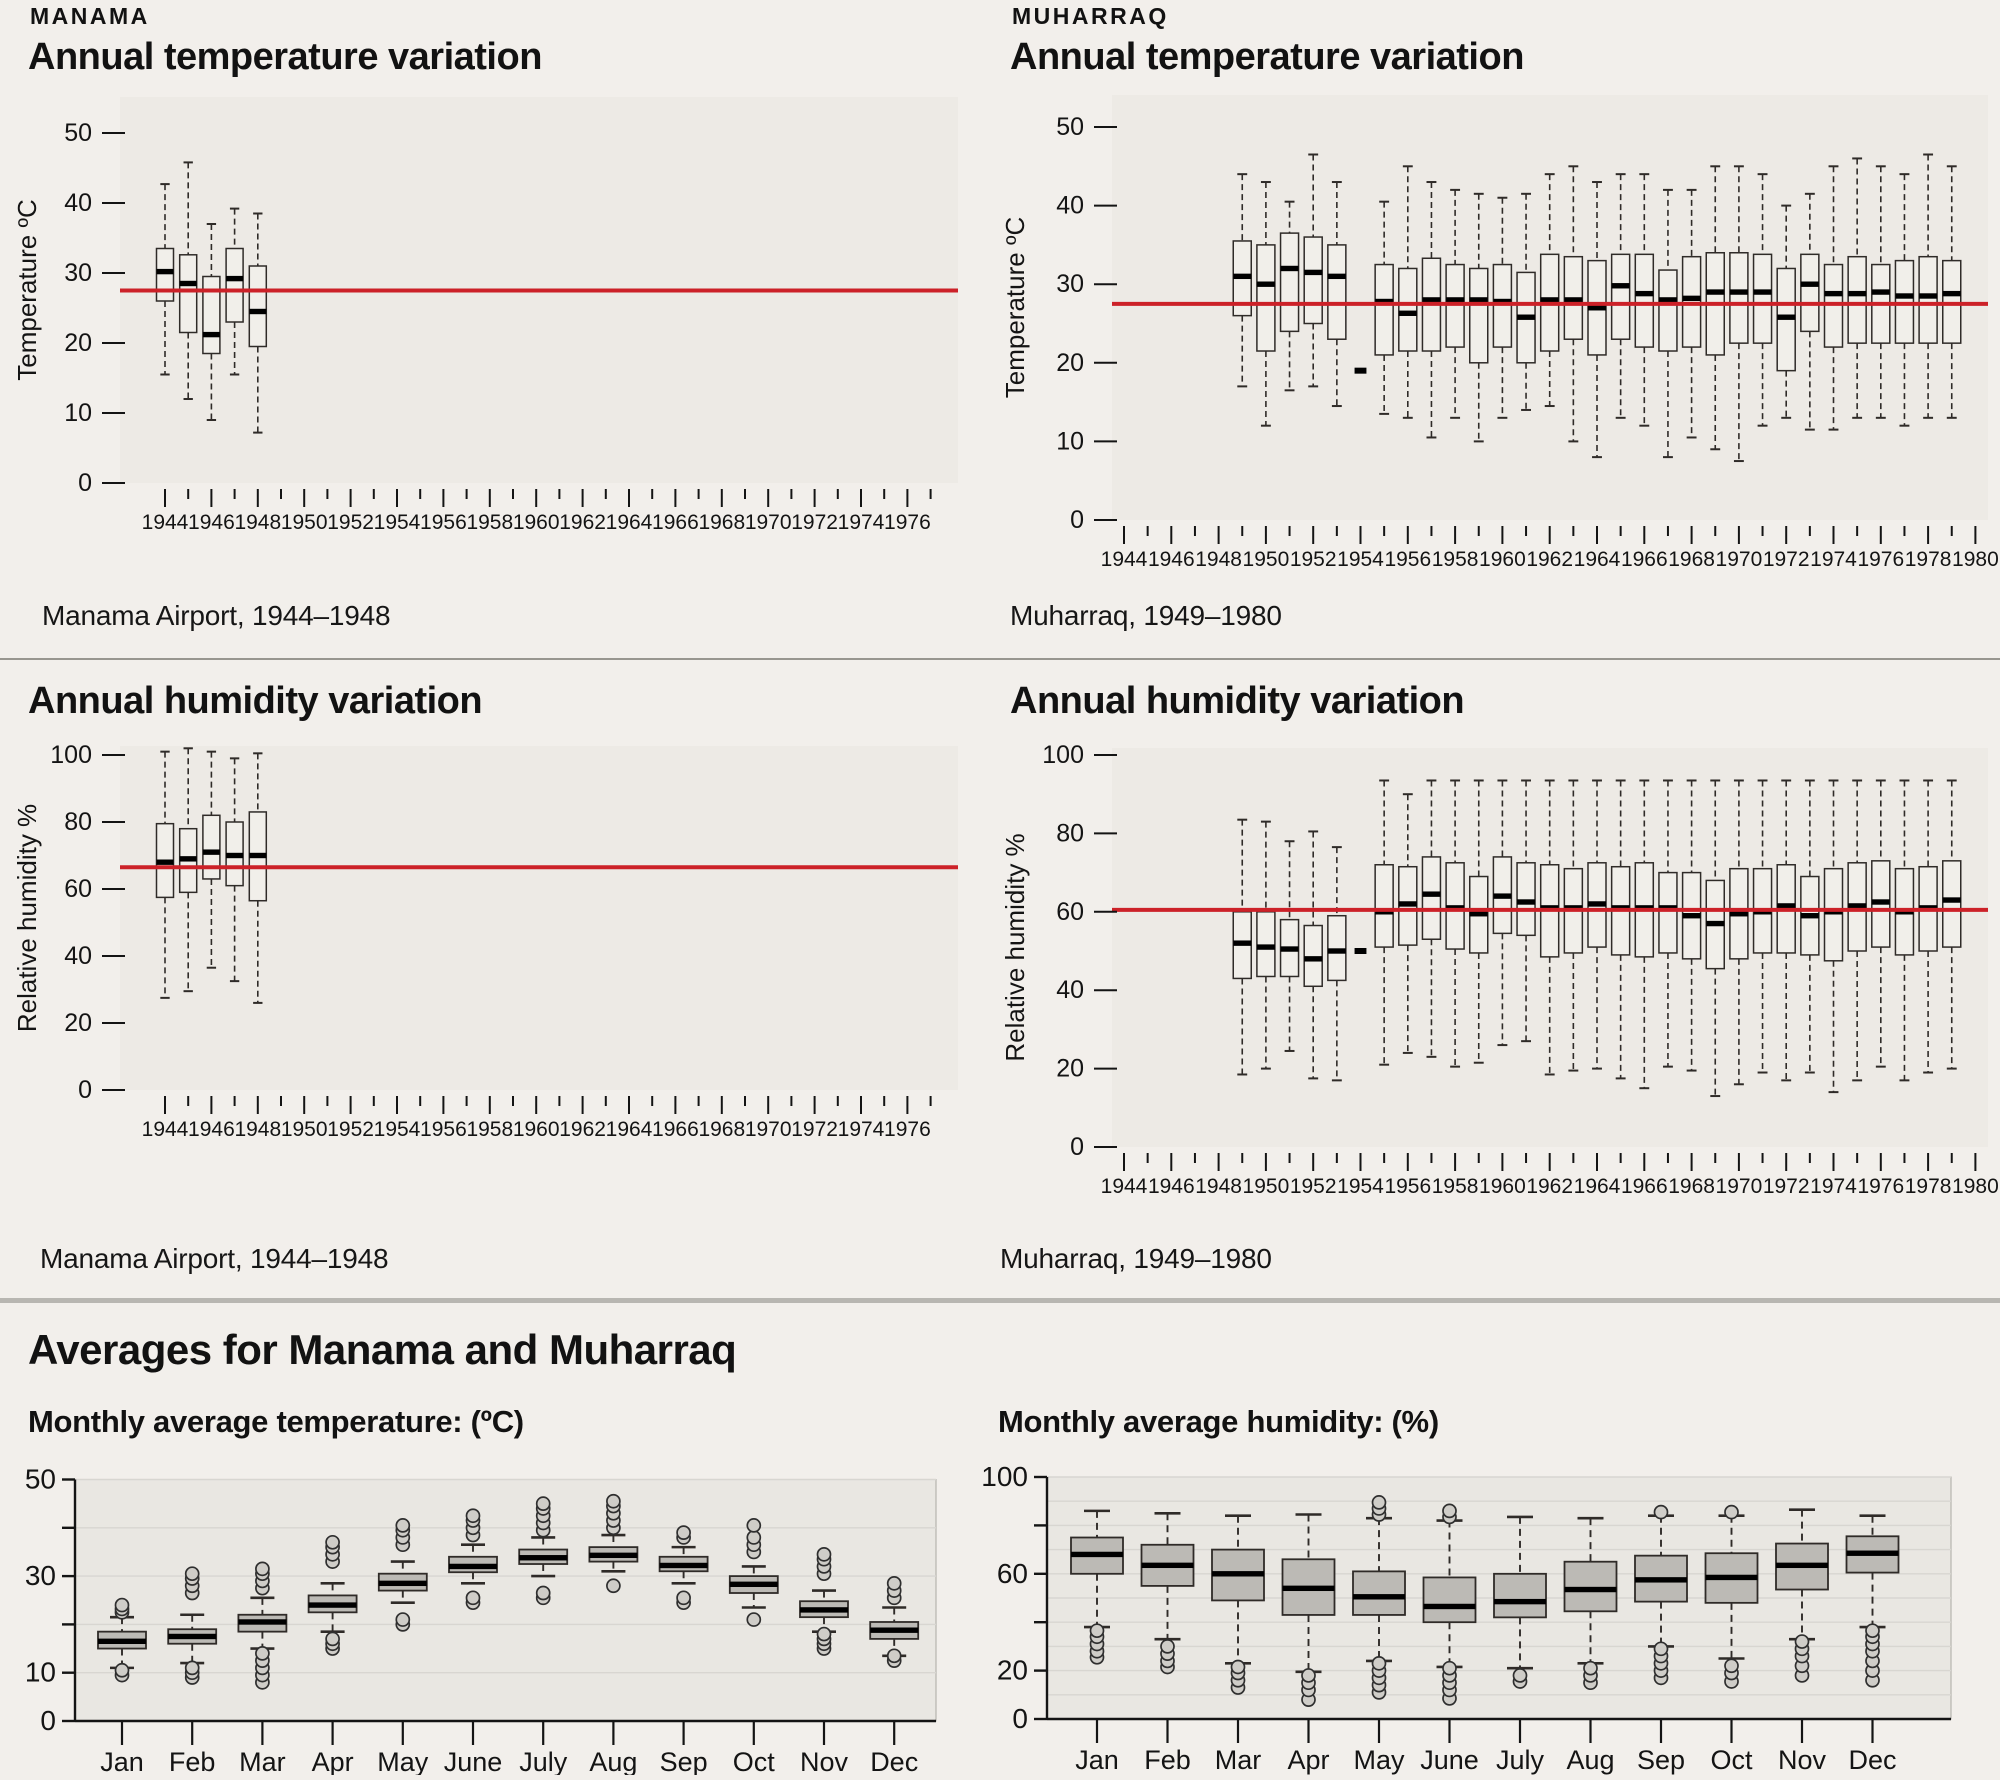 The width and height of the screenshot is (2000, 1780). Describe the element at coordinates (1661, 1760) in the screenshot. I see `svg-text: Sep` at that location.